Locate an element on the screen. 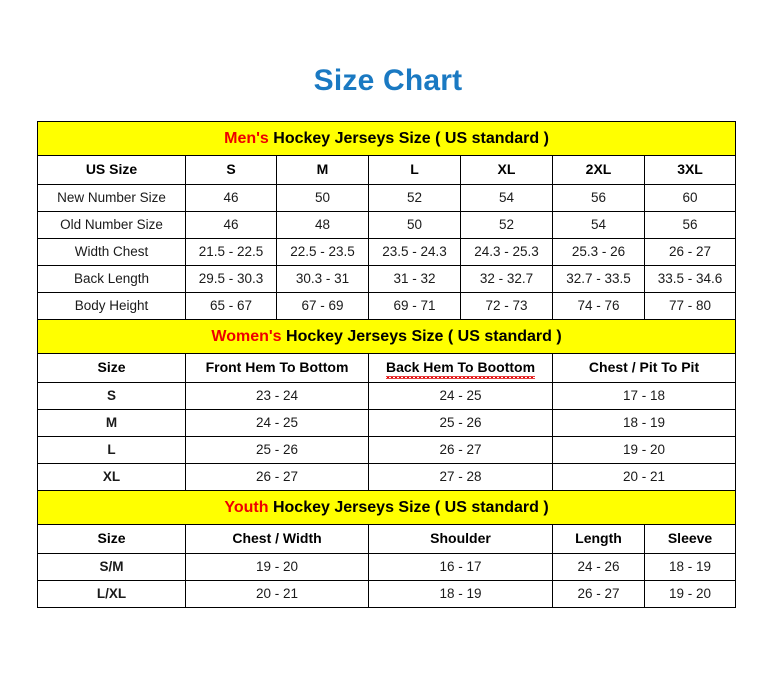 The image size is (776, 692). data-cell: 27 - 28 is located at coordinates (460, 477).